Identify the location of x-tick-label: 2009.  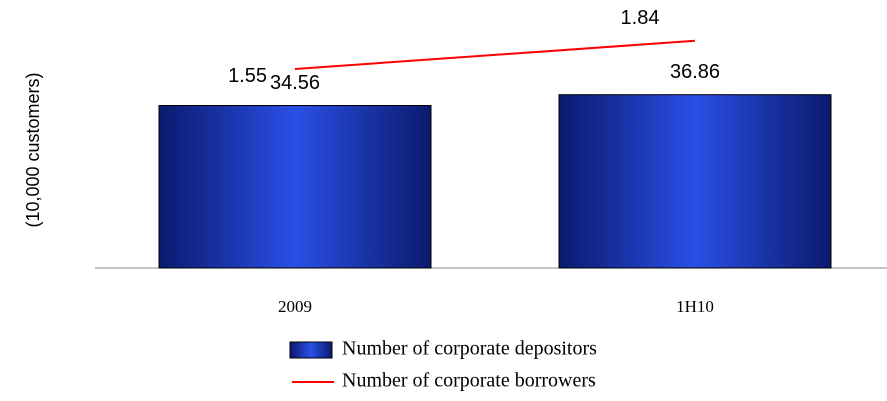
(295, 306).